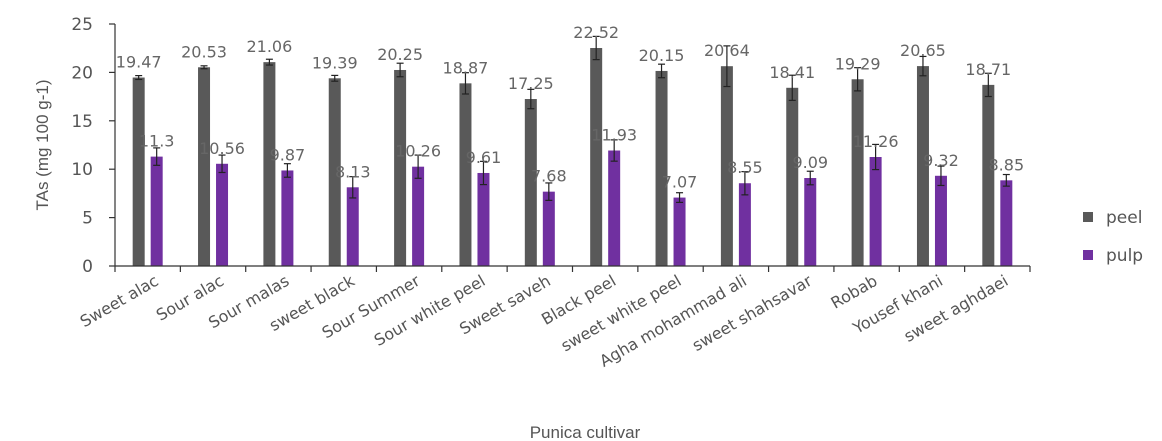 This screenshot has width=1162, height=441. Describe the element at coordinates (82, 73) in the screenshot. I see `y-tick-label: 20` at that location.